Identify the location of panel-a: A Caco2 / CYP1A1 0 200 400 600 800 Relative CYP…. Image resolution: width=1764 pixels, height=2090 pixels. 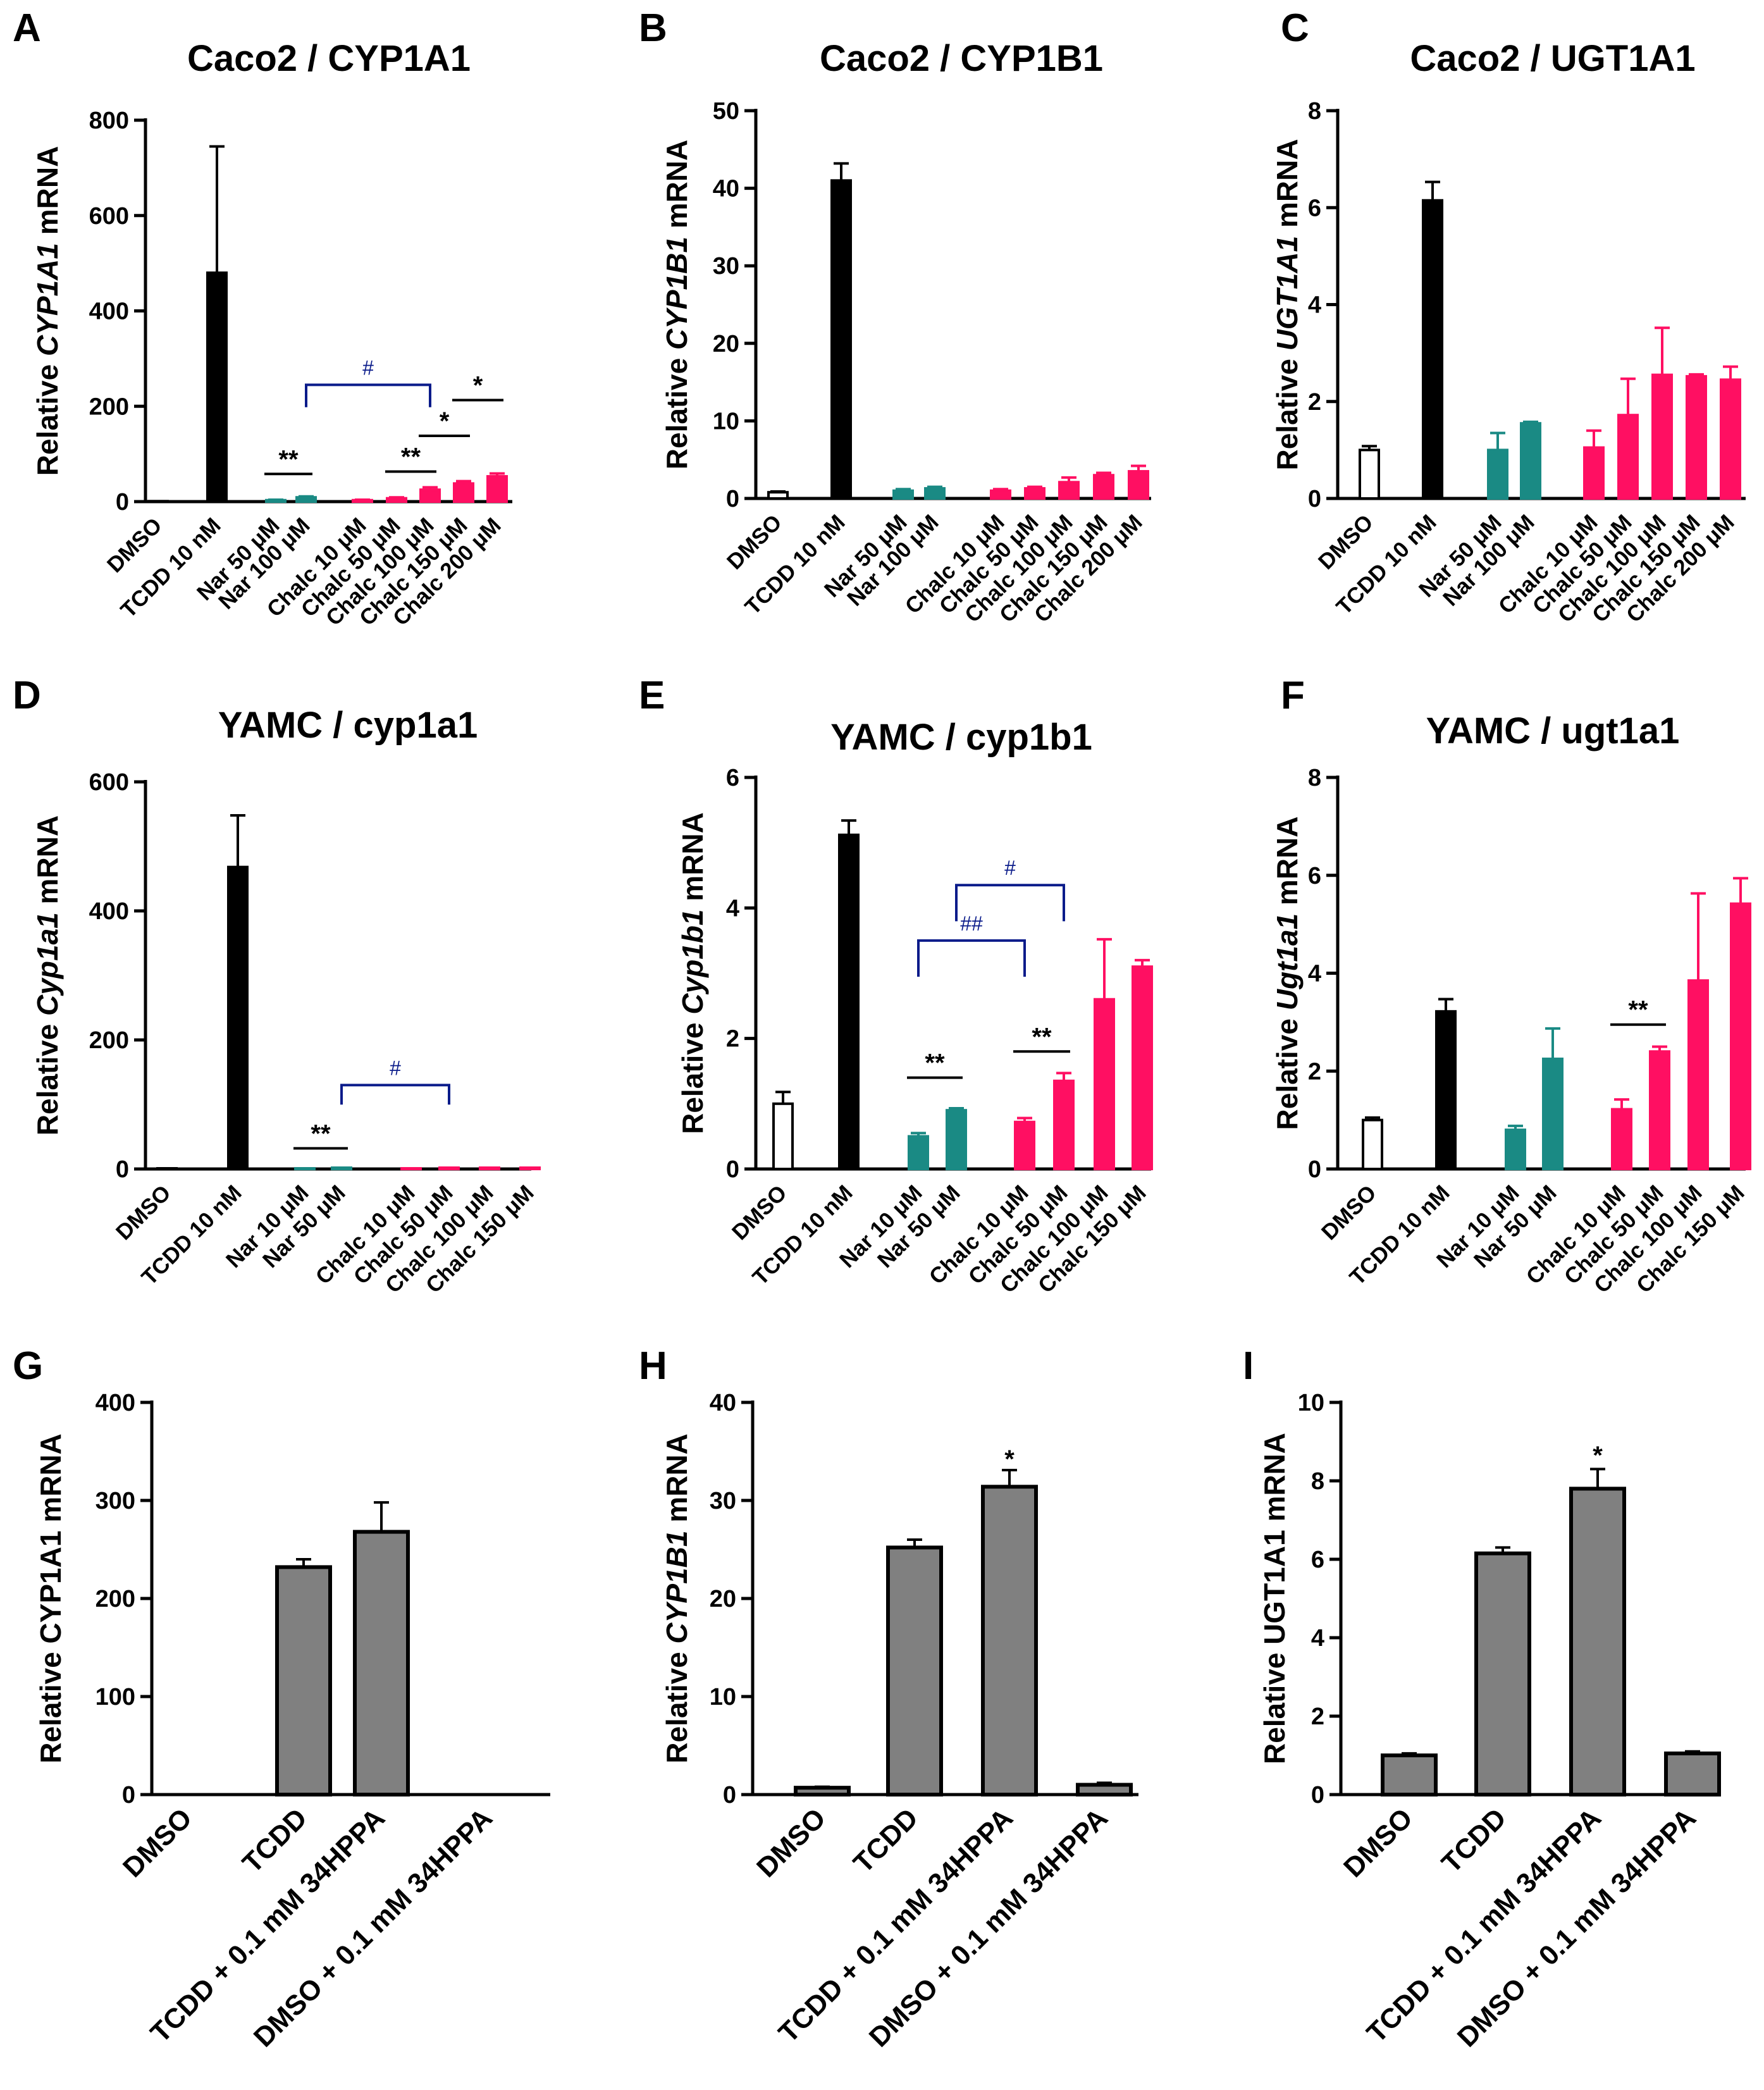
(263, 318).